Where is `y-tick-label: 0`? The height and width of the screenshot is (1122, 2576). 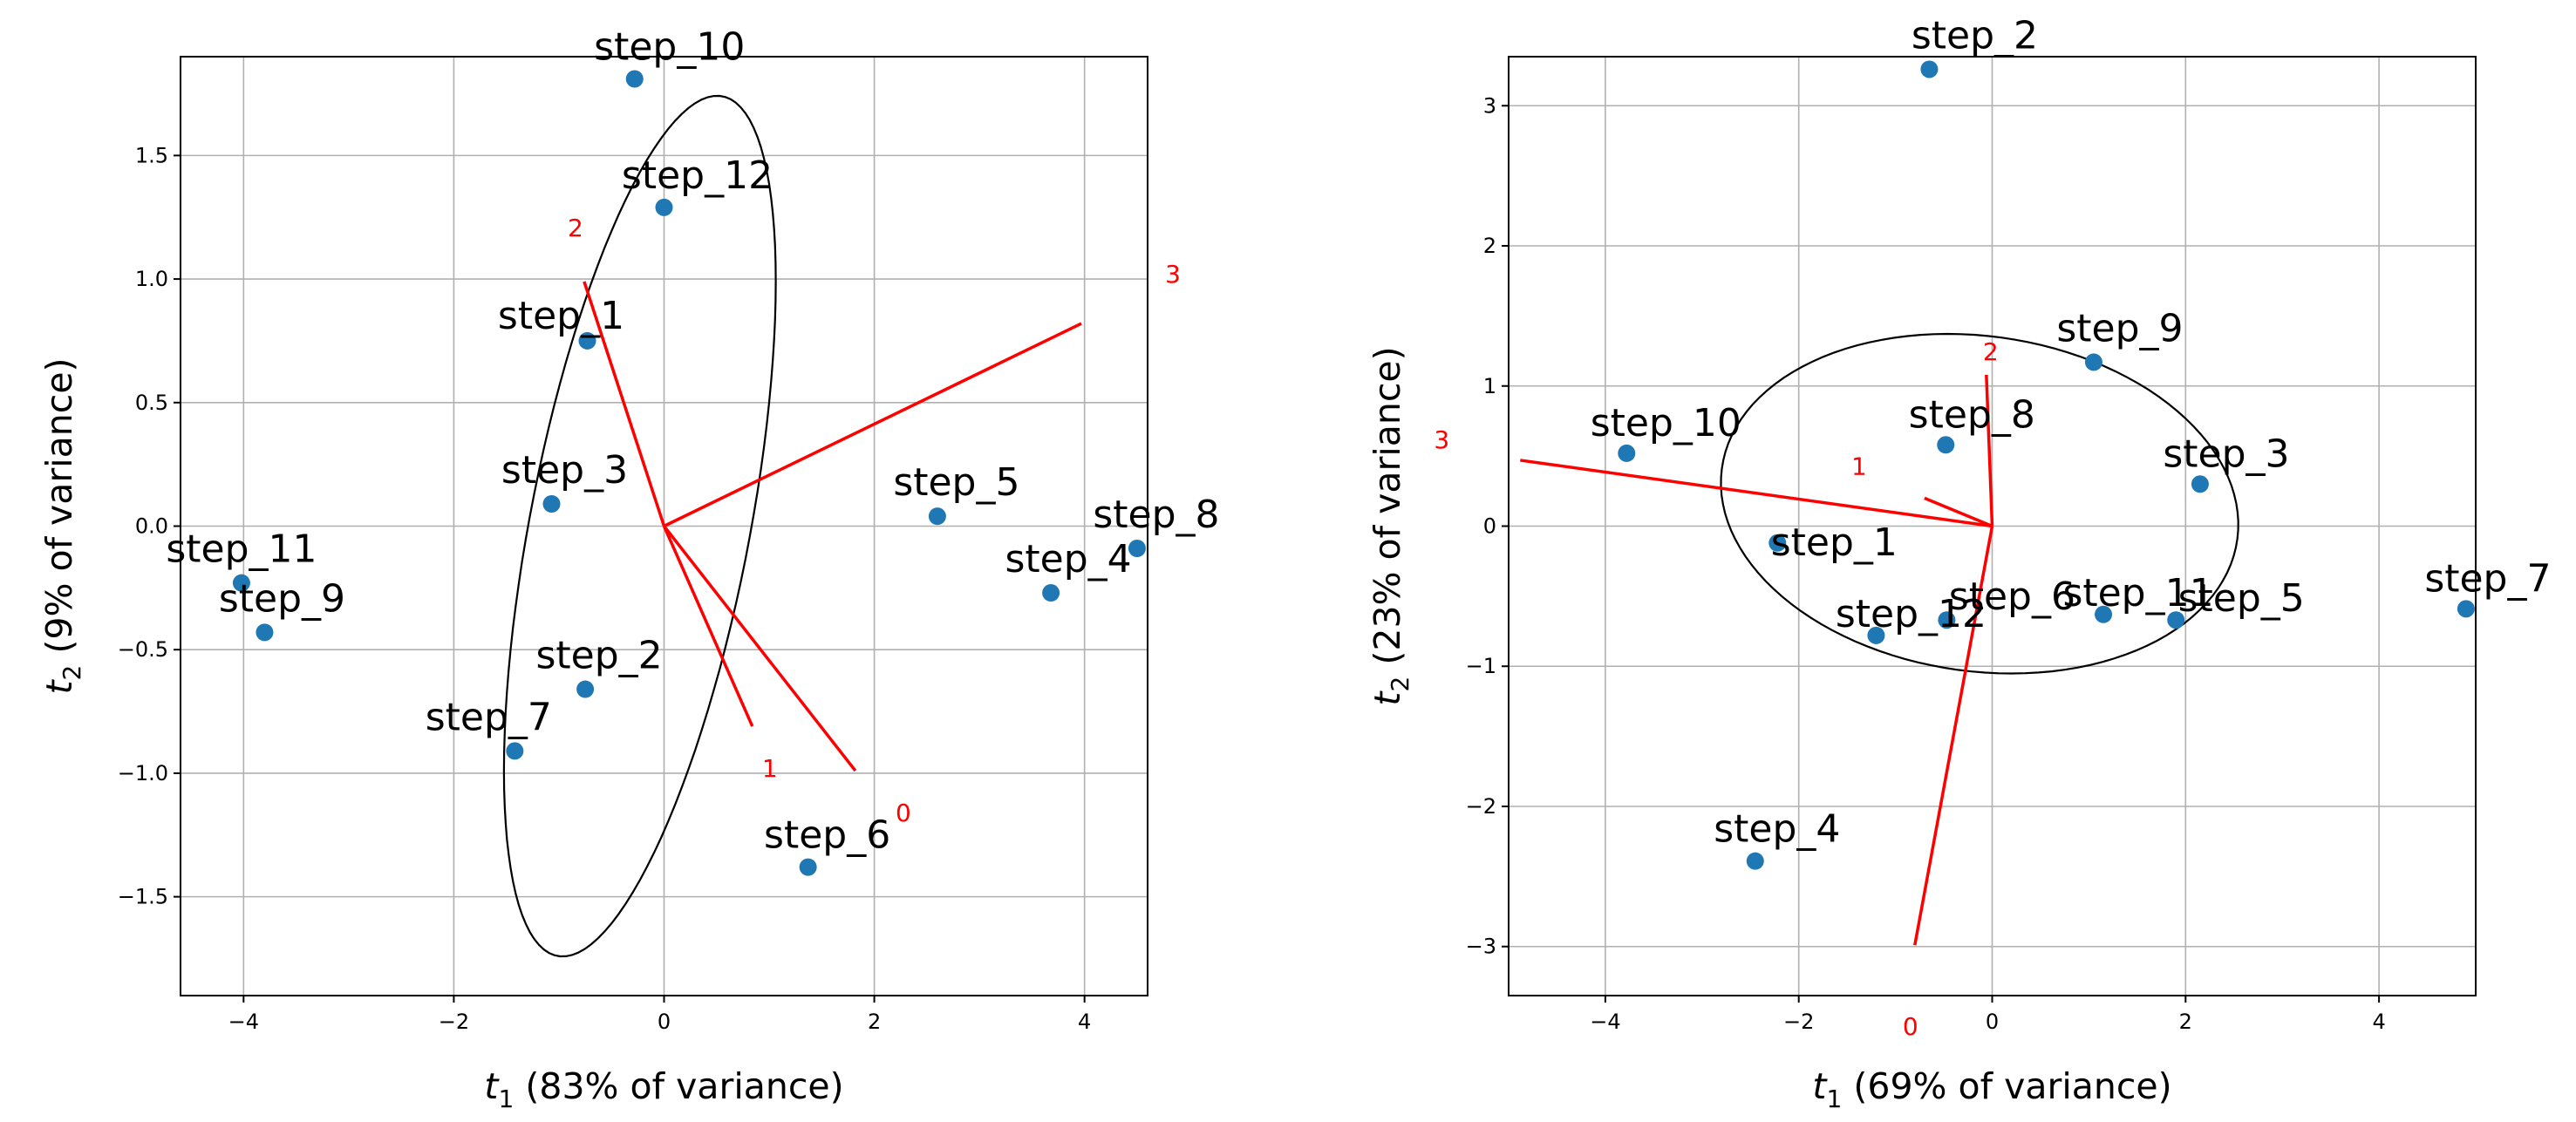 y-tick-label: 0 is located at coordinates (1489, 526).